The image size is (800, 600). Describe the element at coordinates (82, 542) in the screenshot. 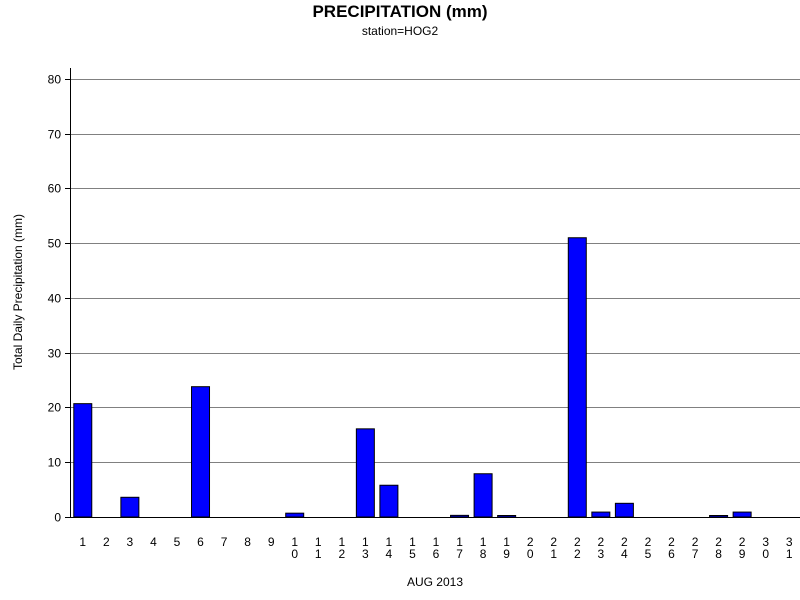

I see `x-tick-label: 1` at that location.